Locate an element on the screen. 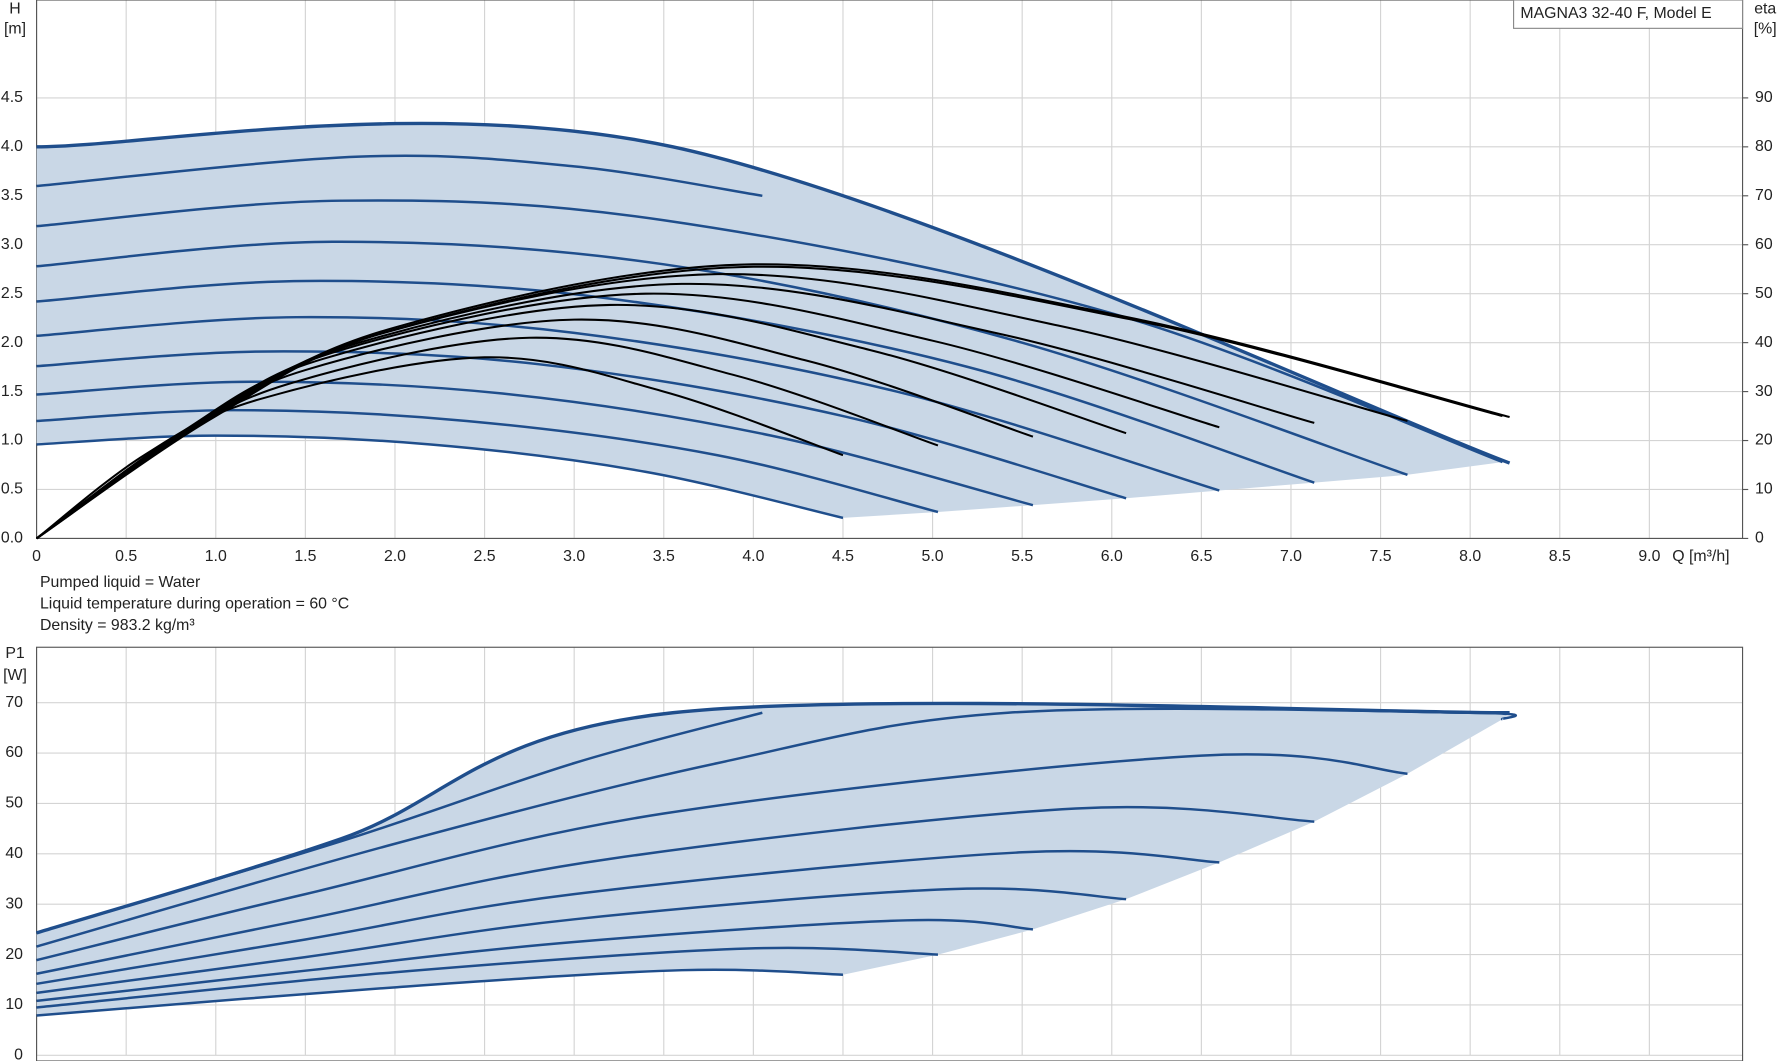 Image resolution: width=1778 pixels, height=1061 pixels. y-tick-label: 20 is located at coordinates (14, 954).